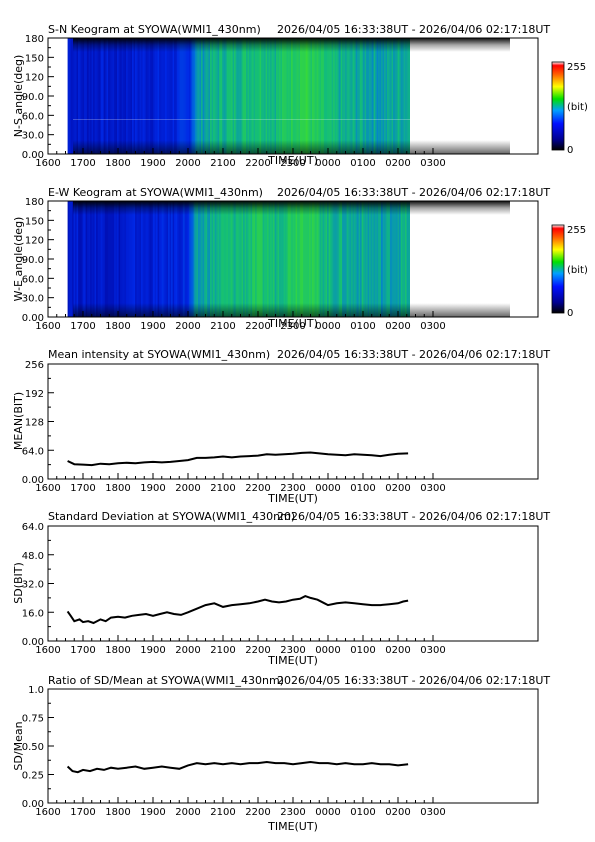  I want to click on sd-series-line, so click(237, 610).